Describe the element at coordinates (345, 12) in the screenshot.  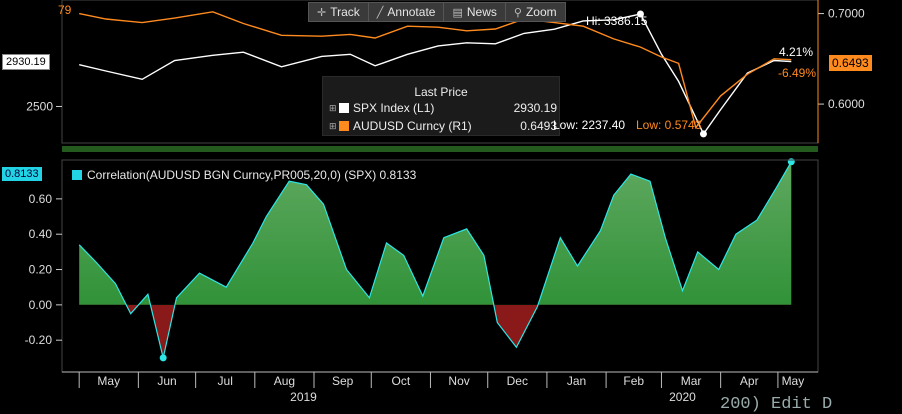
I see `track-label: Track` at that location.